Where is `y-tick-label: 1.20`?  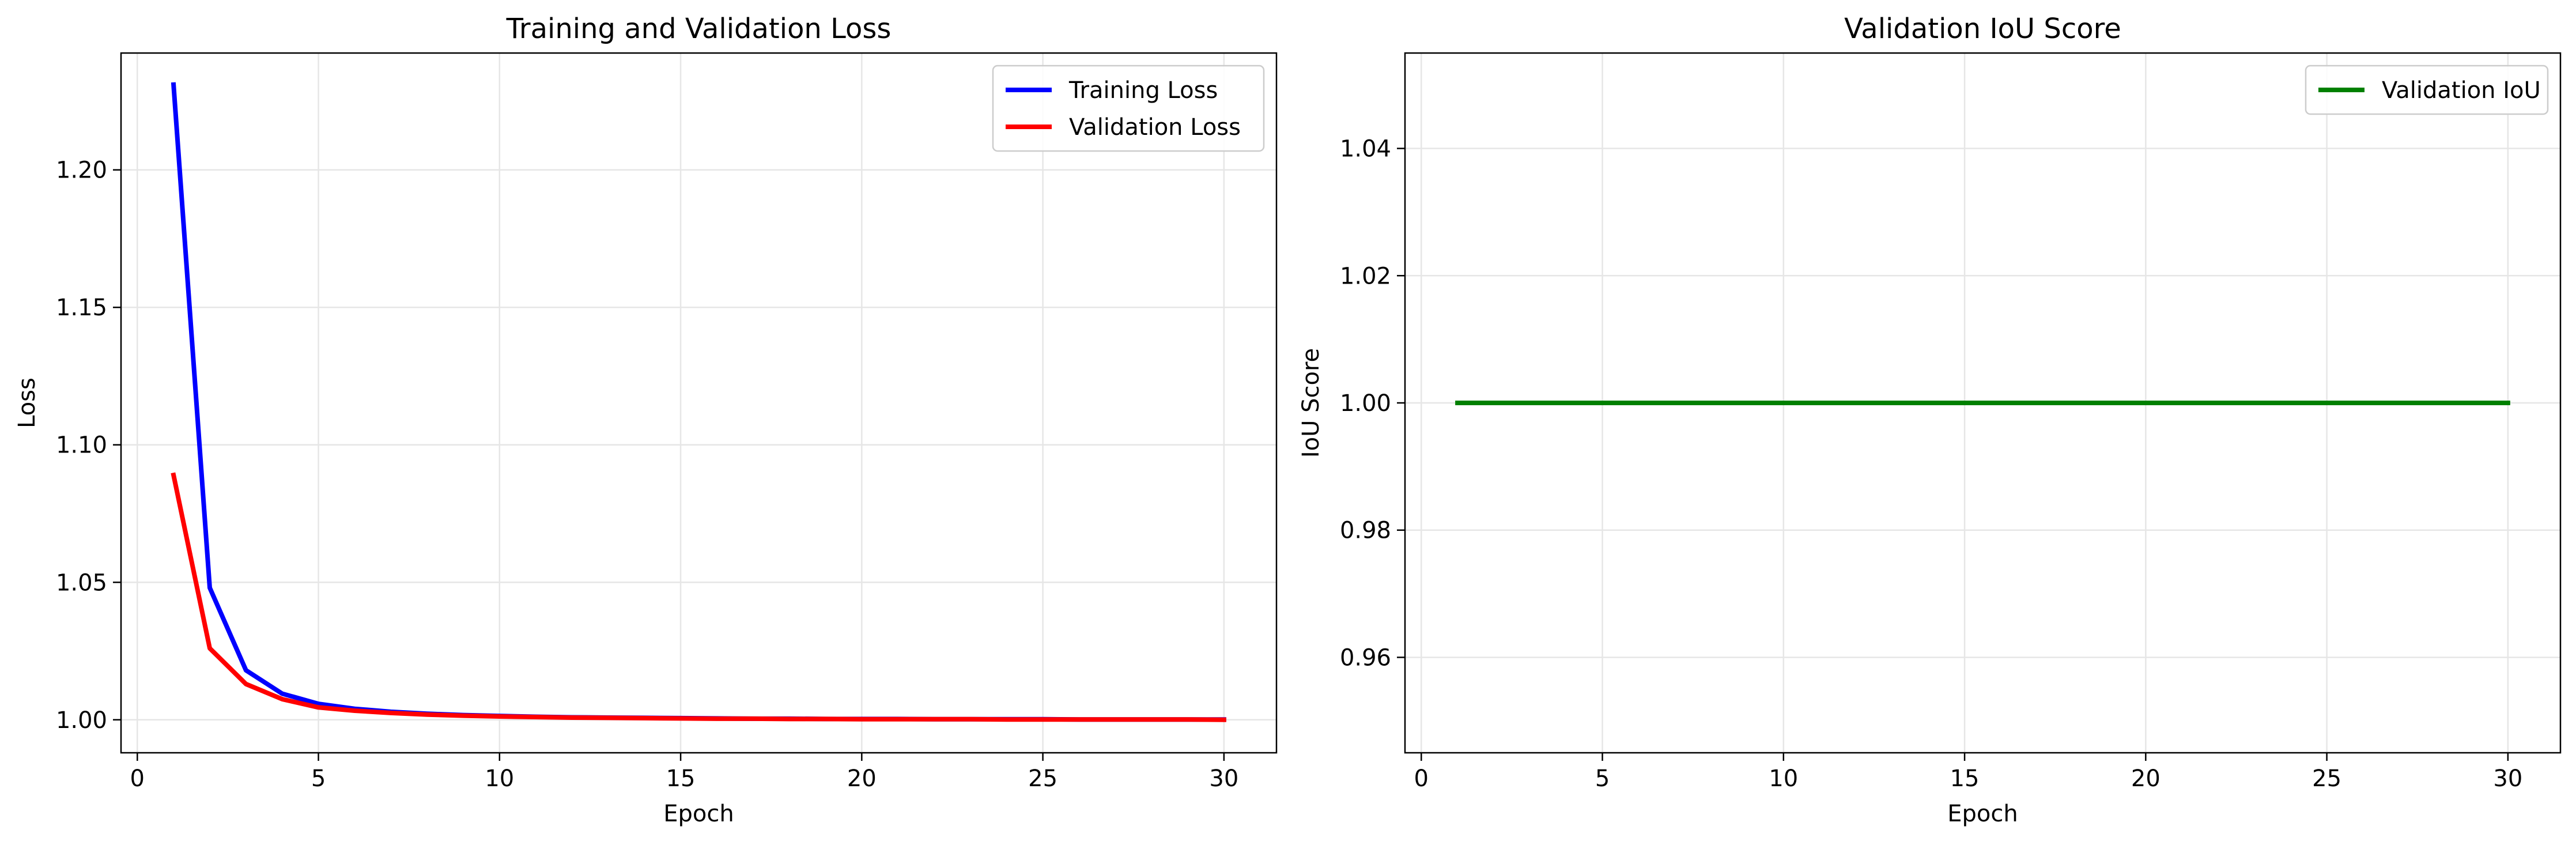
y-tick-label: 1.20 is located at coordinates (81, 170).